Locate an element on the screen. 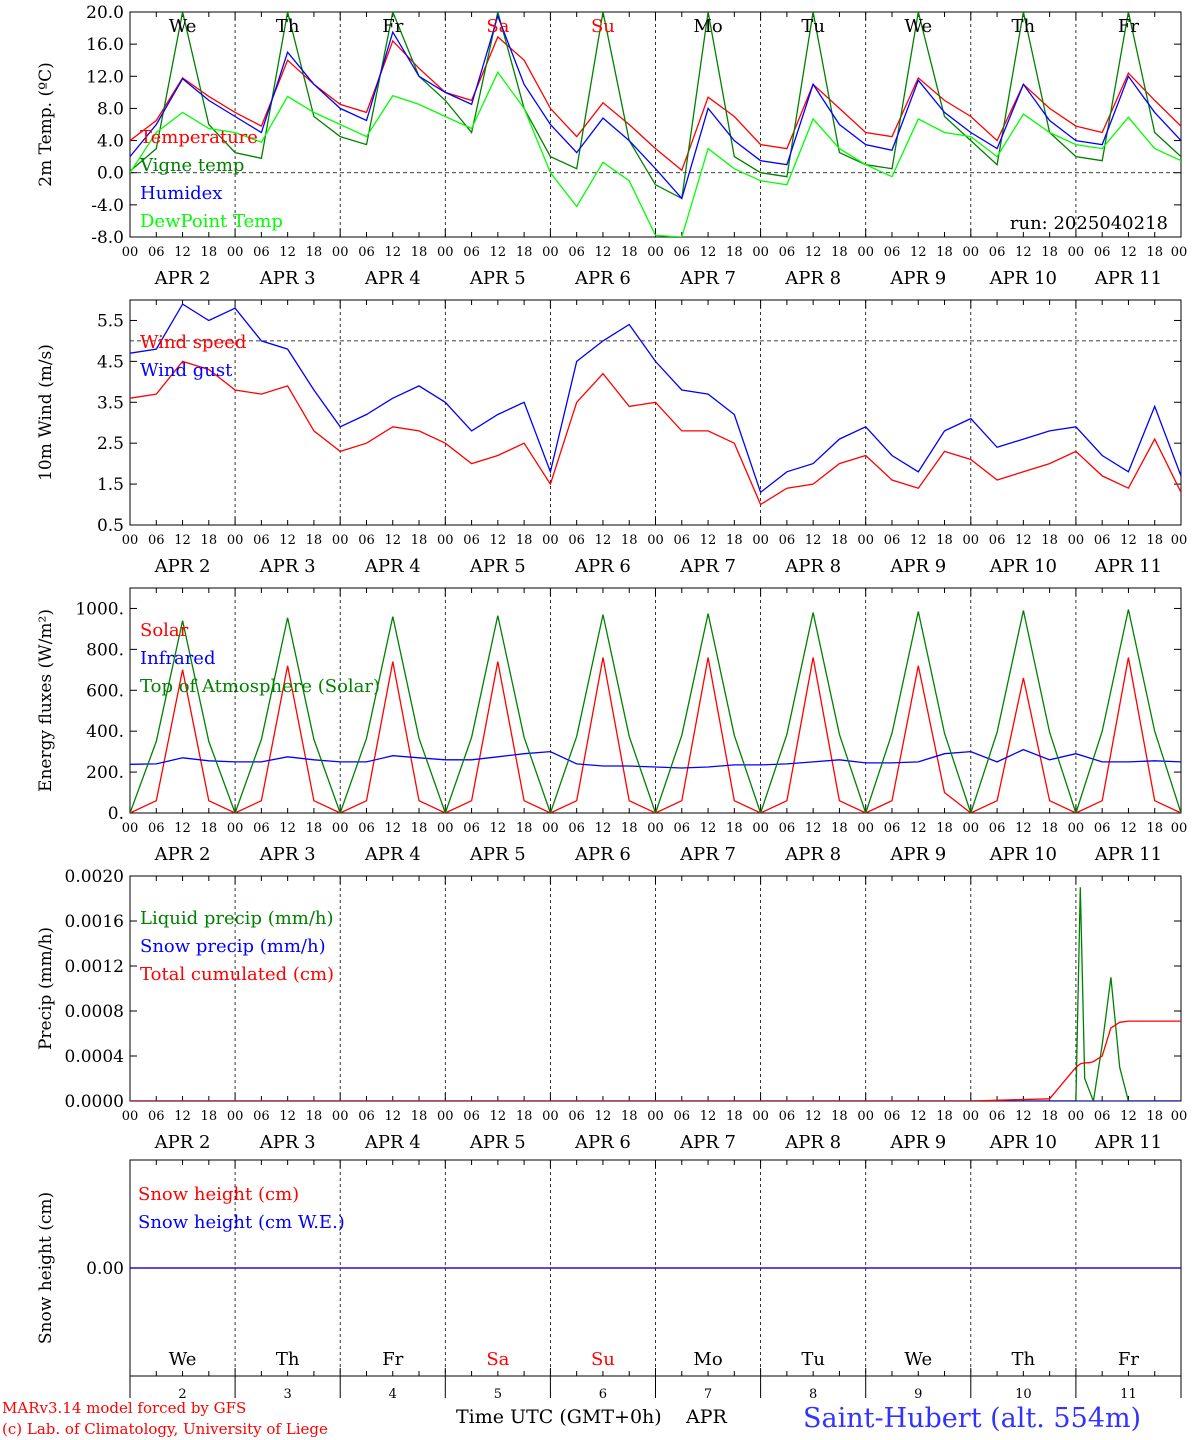  date-label: APR 7 is located at coordinates (707, 278).